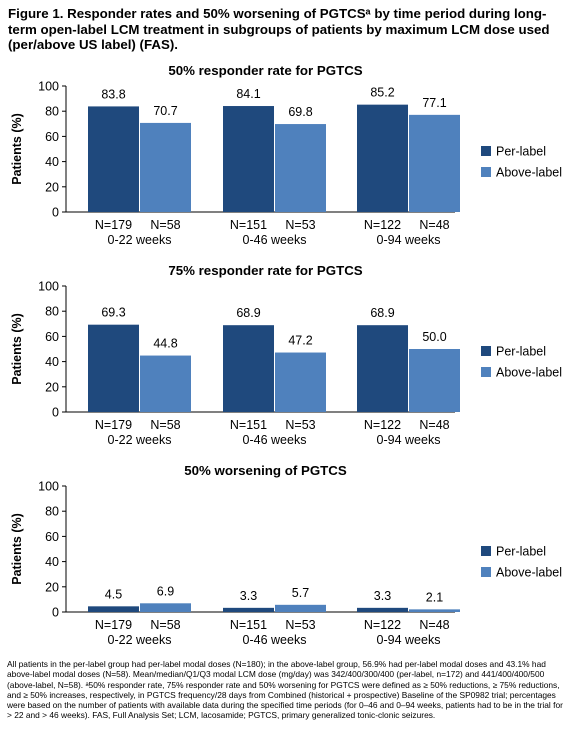  Describe the element at coordinates (165, 591) in the screenshot. I see `data-label: 6.9` at that location.